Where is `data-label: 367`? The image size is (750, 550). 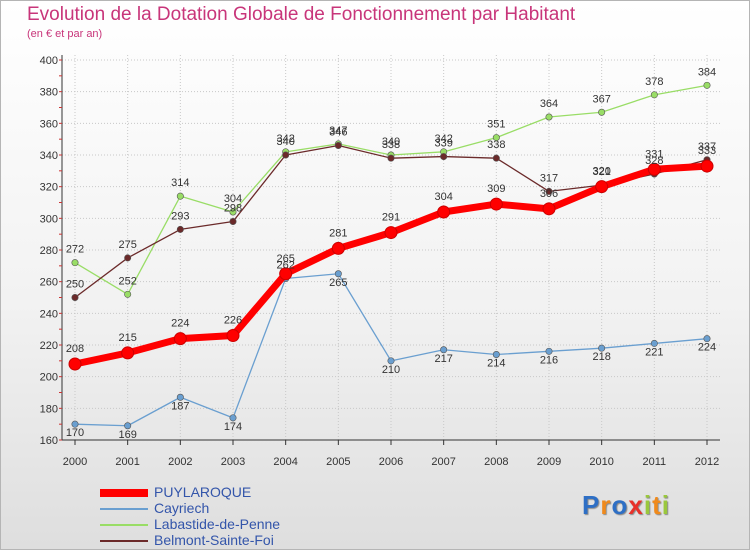 data-label: 367 is located at coordinates (601, 99).